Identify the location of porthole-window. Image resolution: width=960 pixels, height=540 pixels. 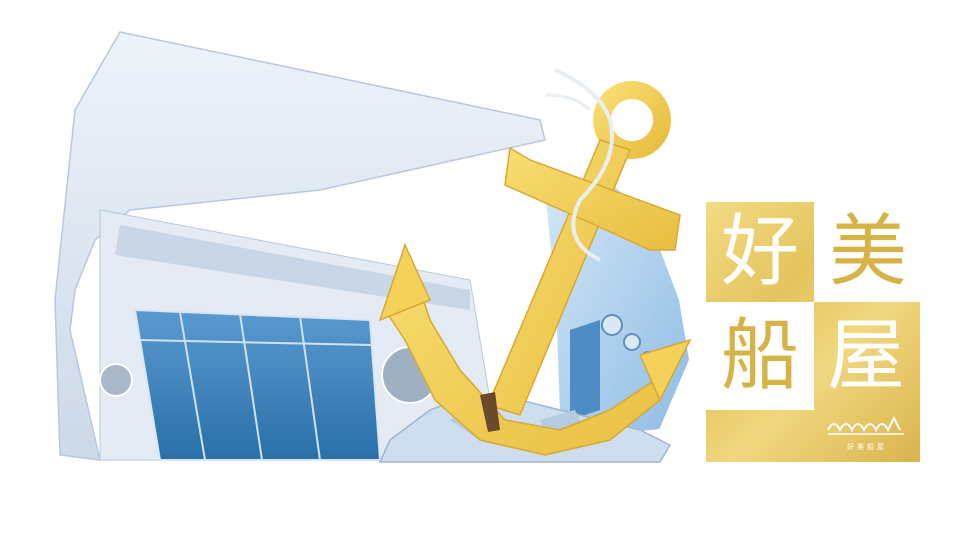
(116, 380).